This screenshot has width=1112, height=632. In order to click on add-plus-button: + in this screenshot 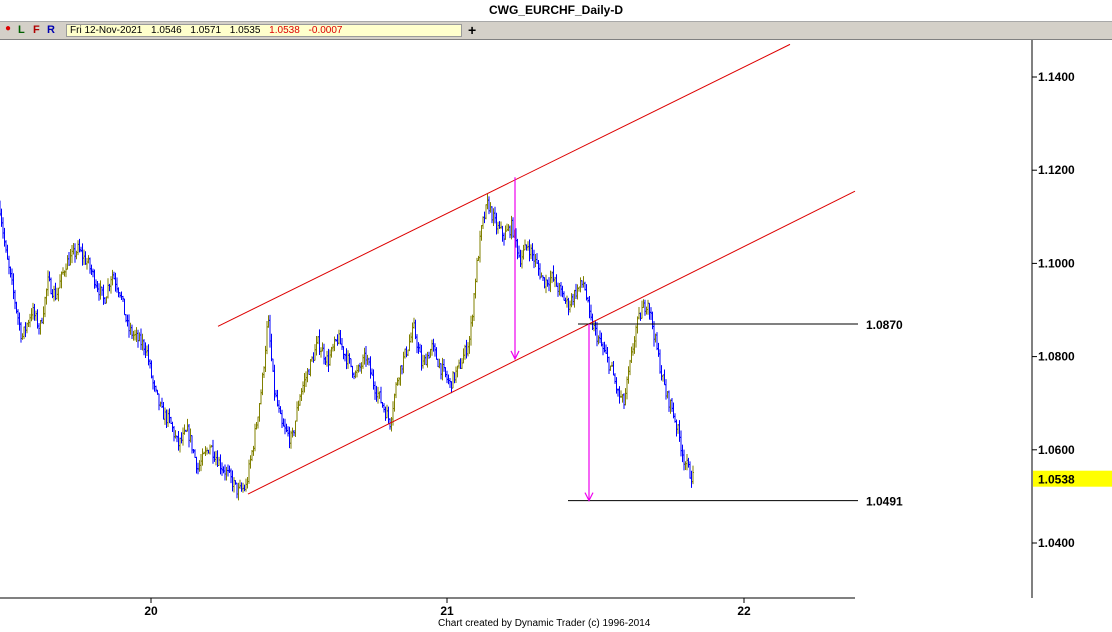, I will do `click(472, 30)`.